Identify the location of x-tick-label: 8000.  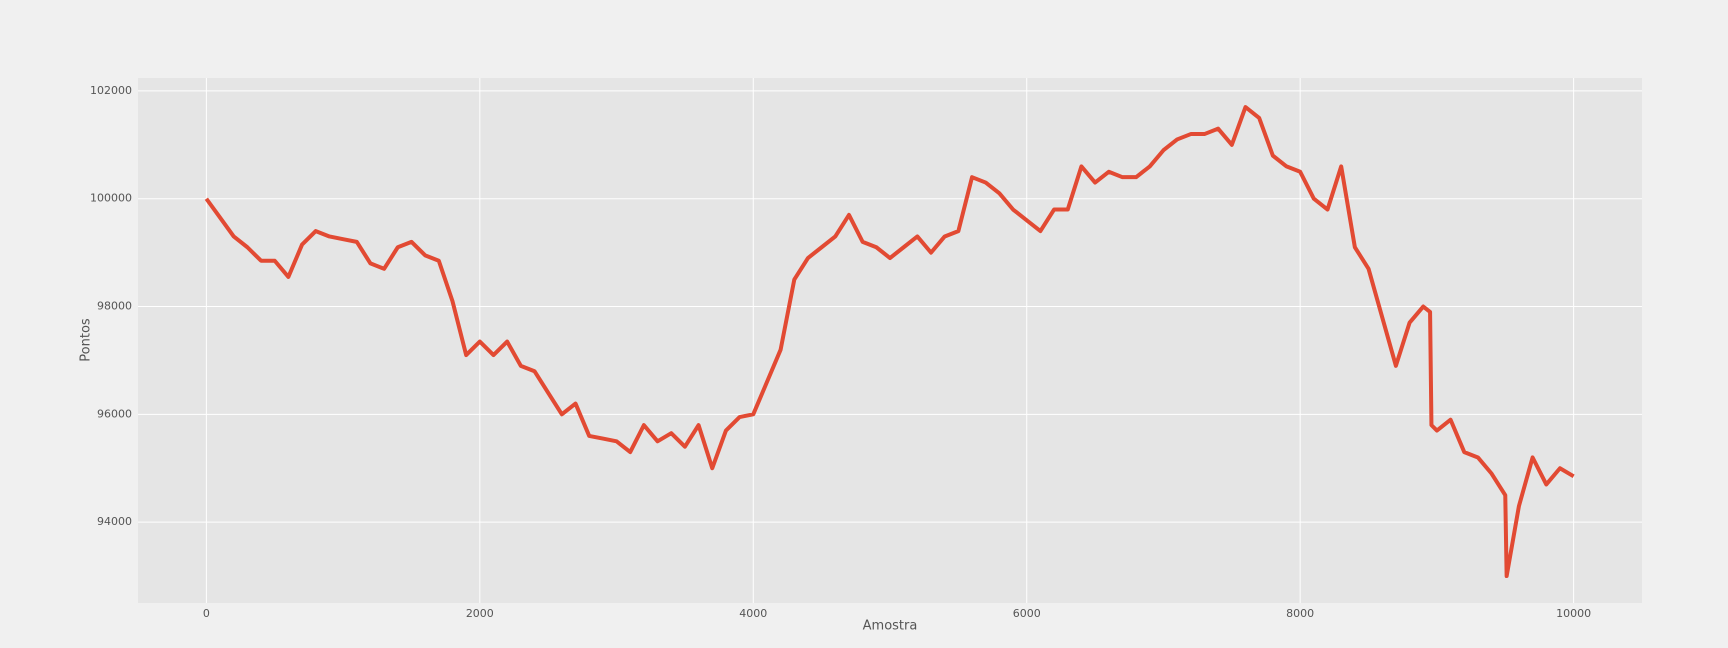
(1300, 613).